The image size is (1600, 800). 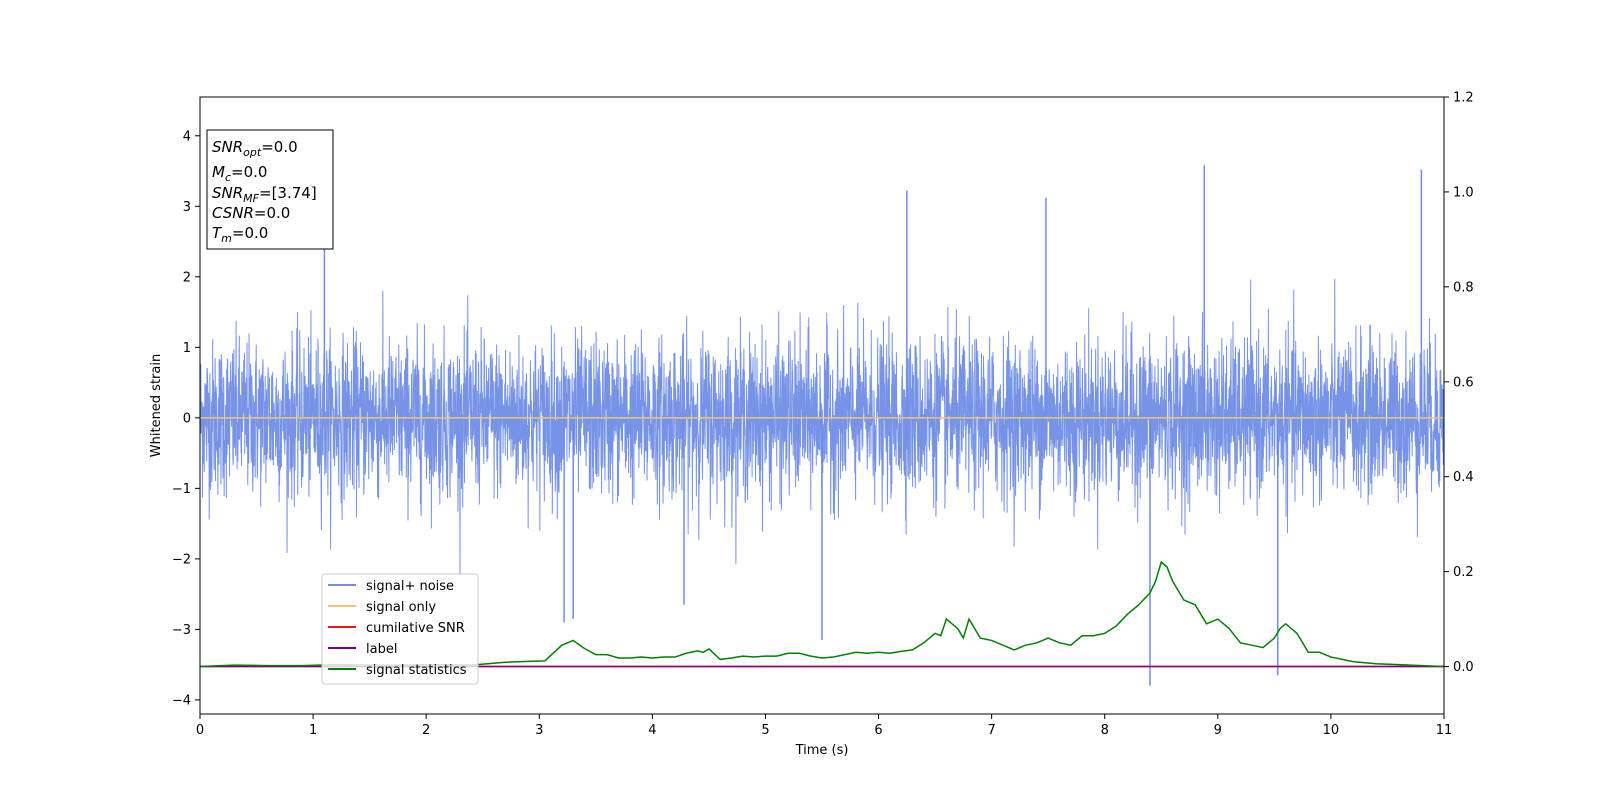 I want to click on info-box-frame, so click(x=270, y=189).